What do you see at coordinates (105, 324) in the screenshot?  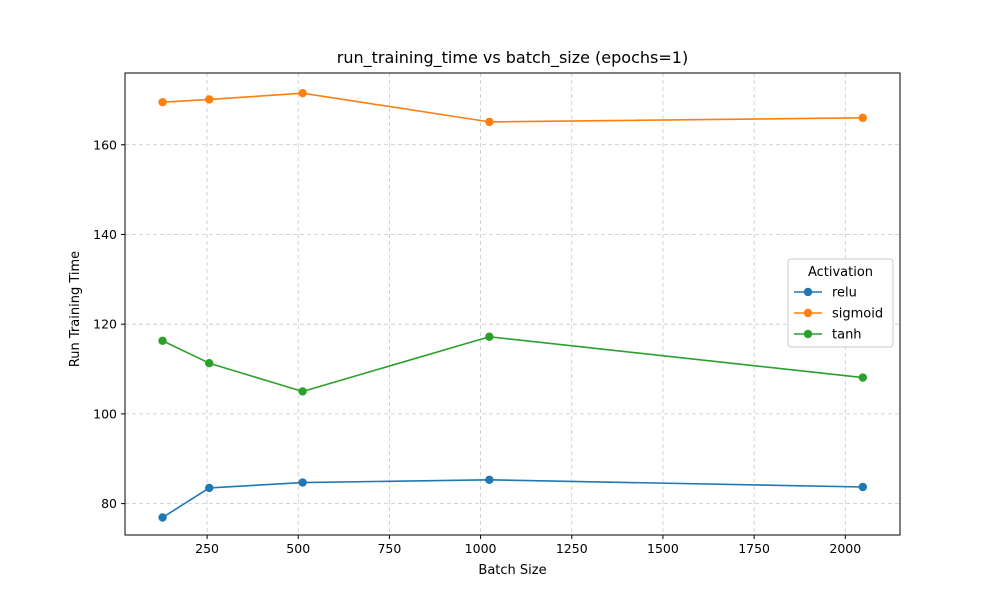 I see `y-tick-label: 120` at bounding box center [105, 324].